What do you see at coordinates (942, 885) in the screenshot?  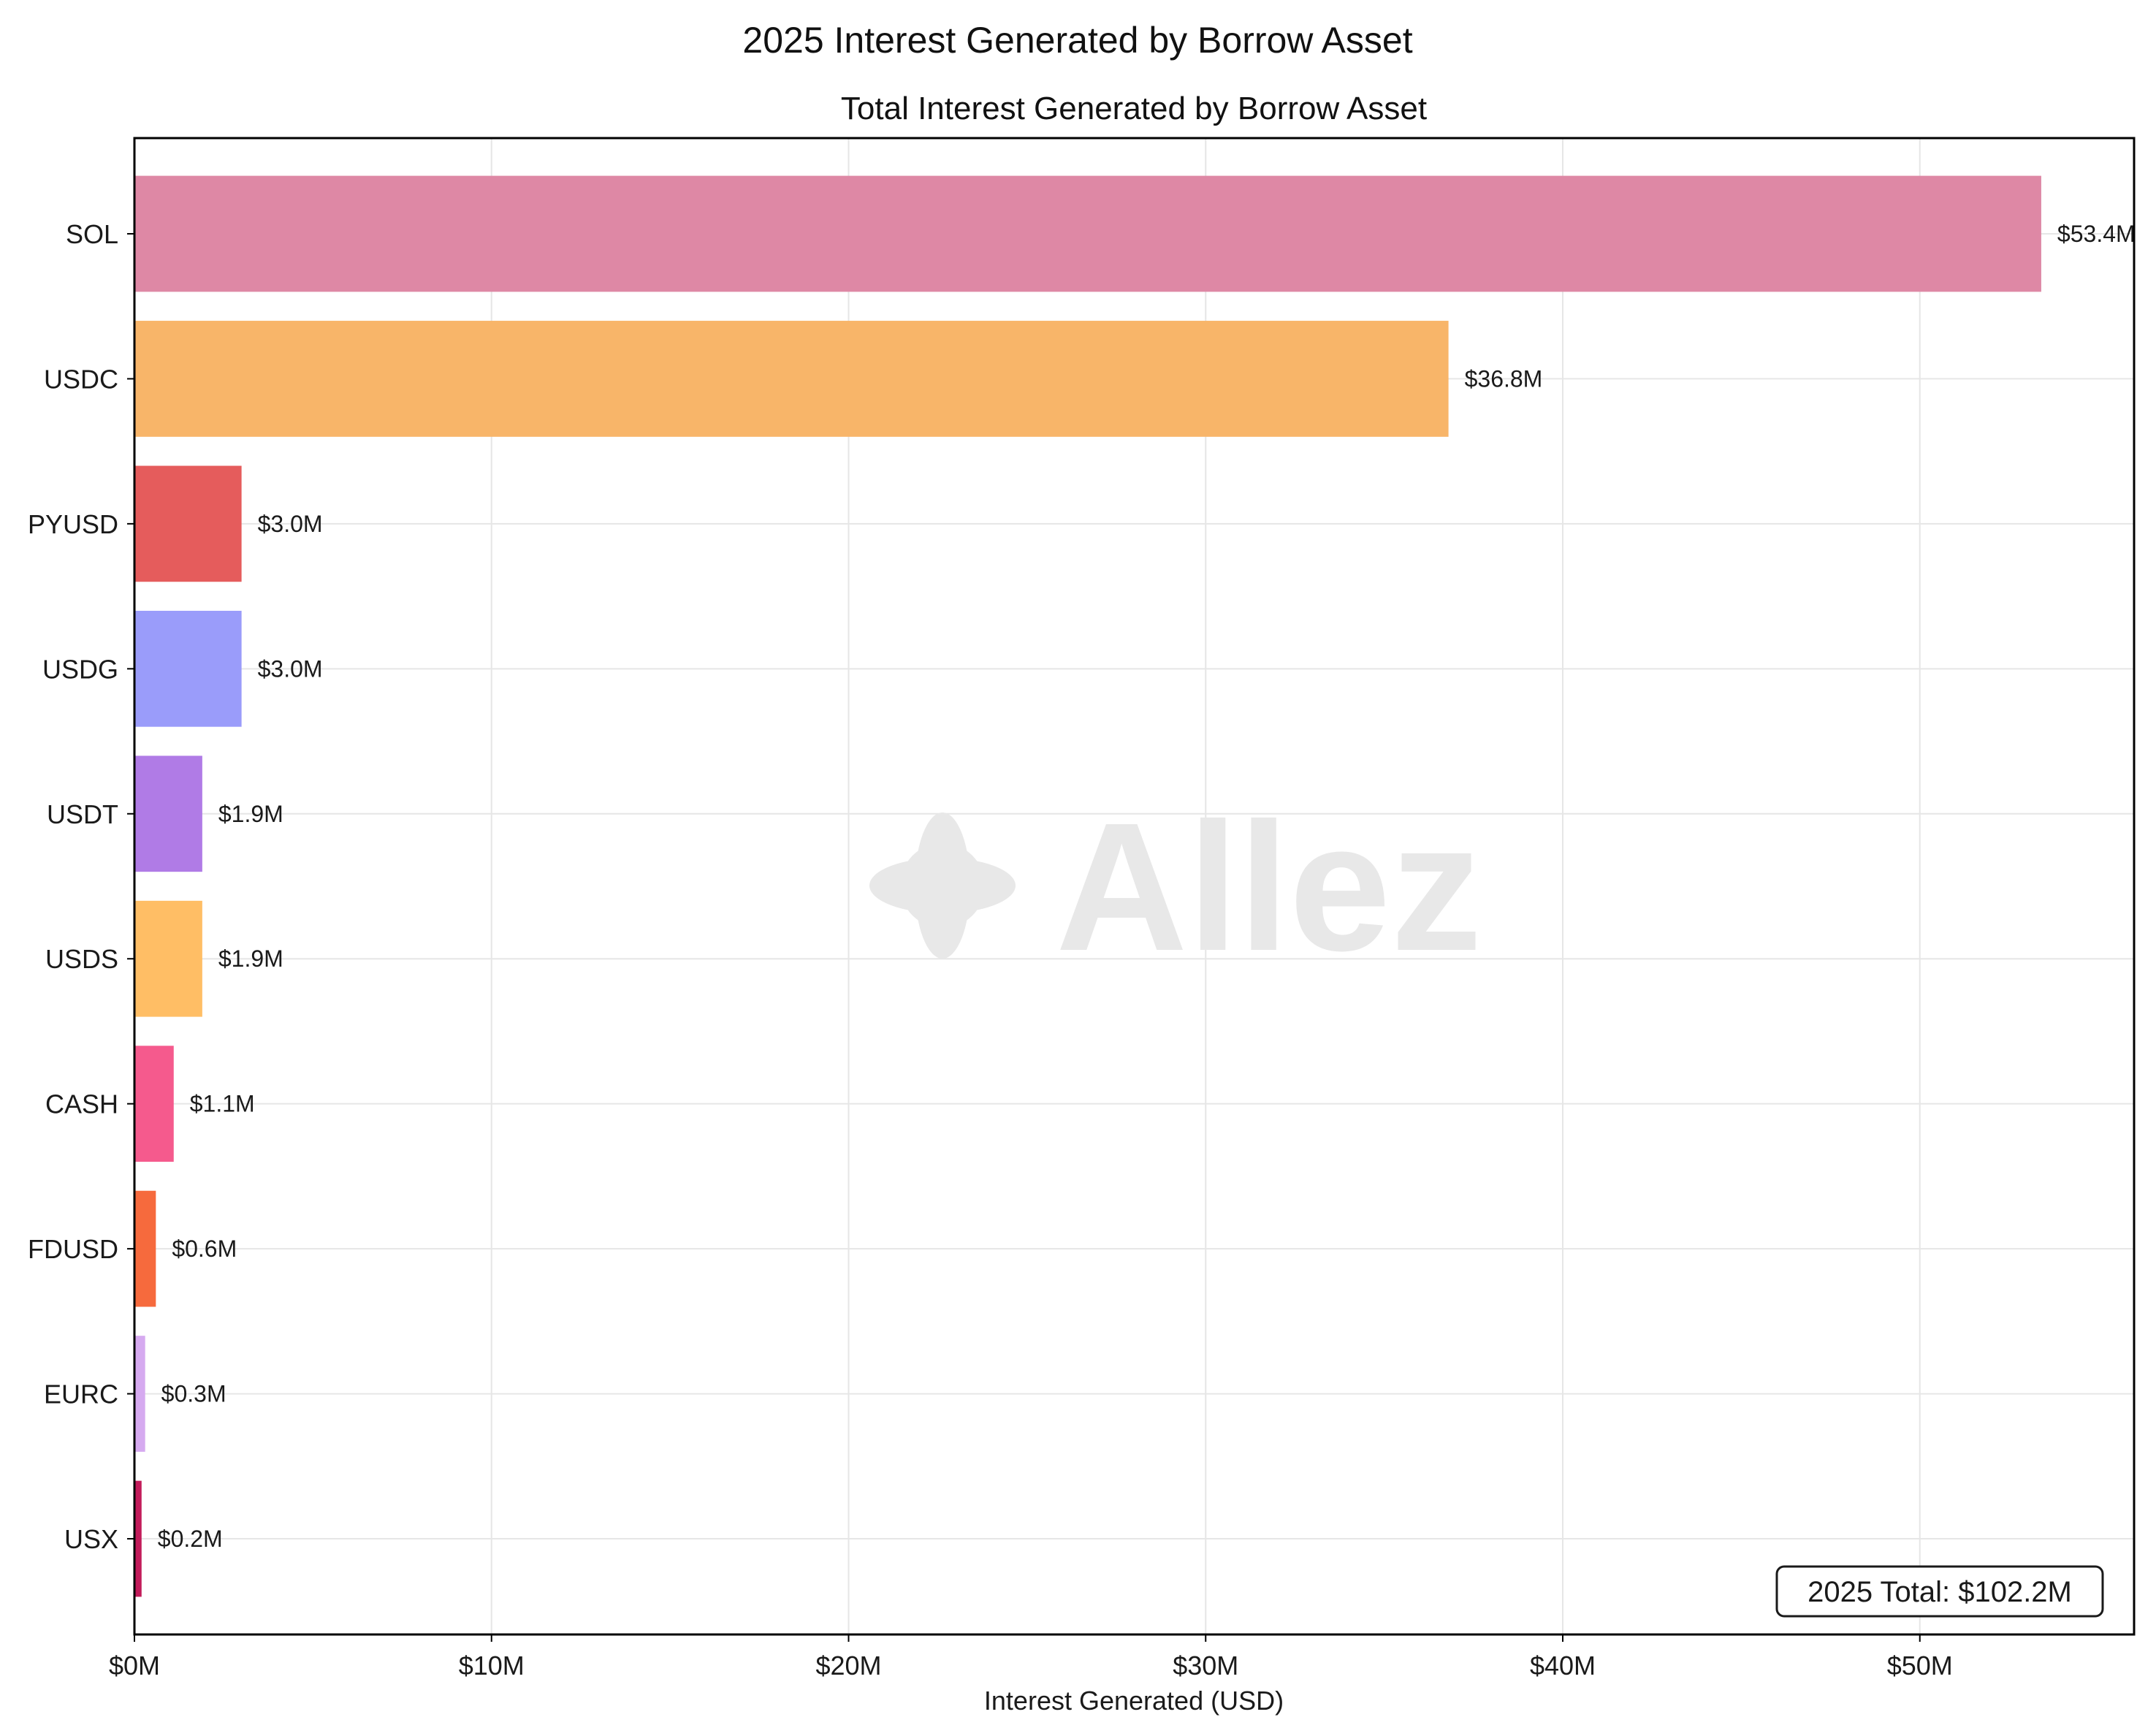 I see `allez-logo-icon` at bounding box center [942, 885].